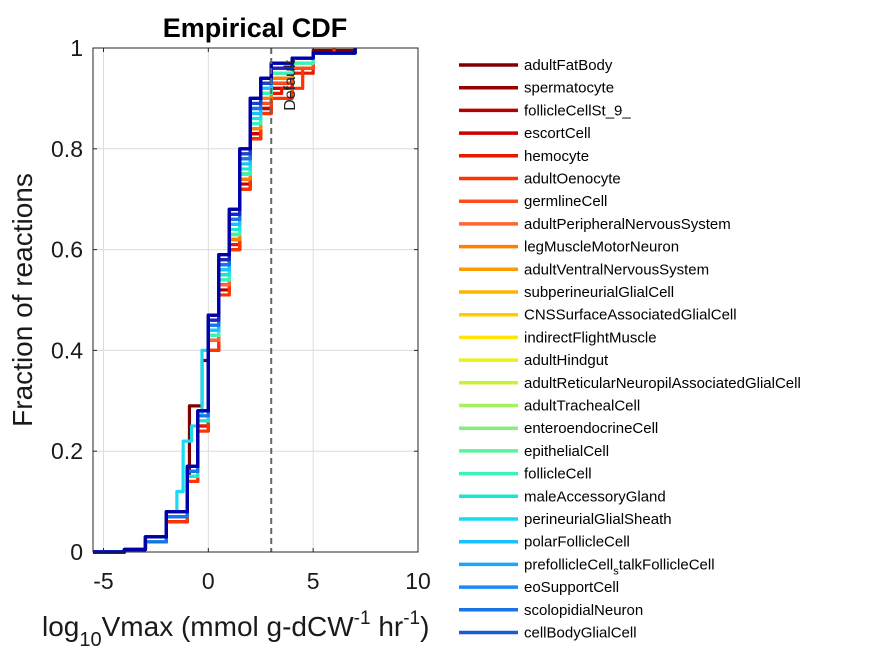 This screenshot has width=875, height=656. What do you see at coordinates (583, 610) in the screenshot?
I see `legend-label: scolopidialNeuron` at bounding box center [583, 610].